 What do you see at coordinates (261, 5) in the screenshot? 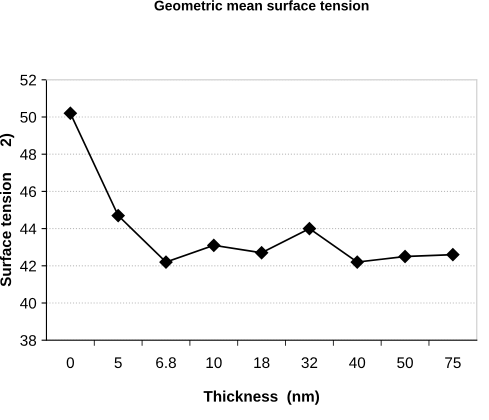
I see `chart-title: Geometric mean surface tension` at bounding box center [261, 5].